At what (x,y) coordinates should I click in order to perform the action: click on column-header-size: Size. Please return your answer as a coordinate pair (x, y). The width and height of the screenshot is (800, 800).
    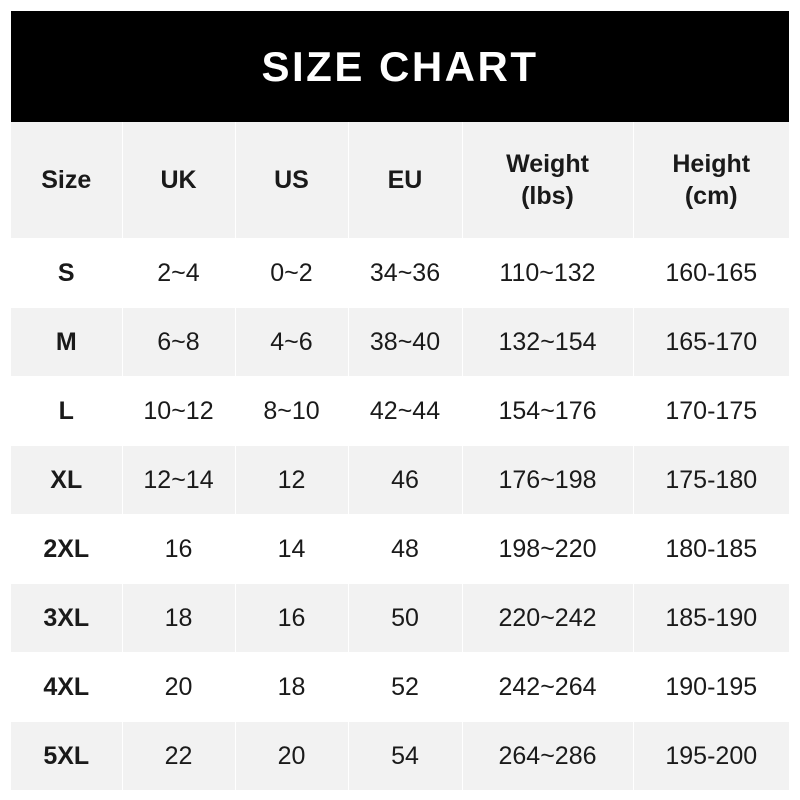
    Looking at the image, I should click on (67, 180).